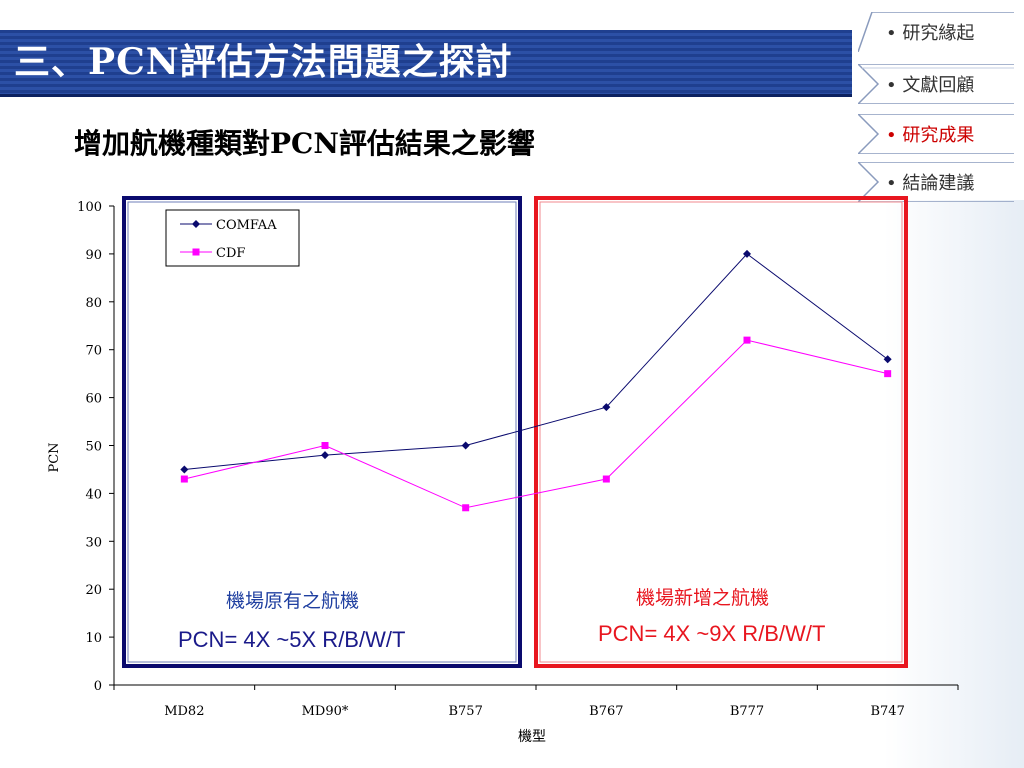 This screenshot has width=1024, height=768. I want to click on y-tick-label: 40, so click(93, 494).